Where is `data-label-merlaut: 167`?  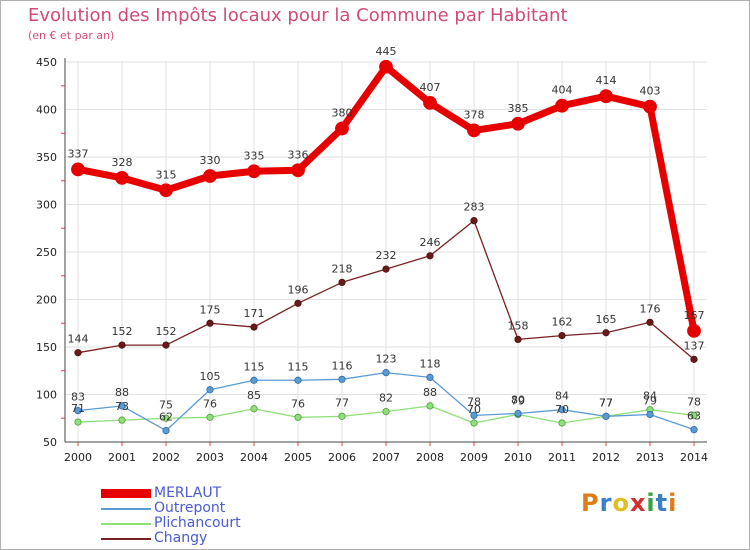 data-label-merlaut: 167 is located at coordinates (694, 315).